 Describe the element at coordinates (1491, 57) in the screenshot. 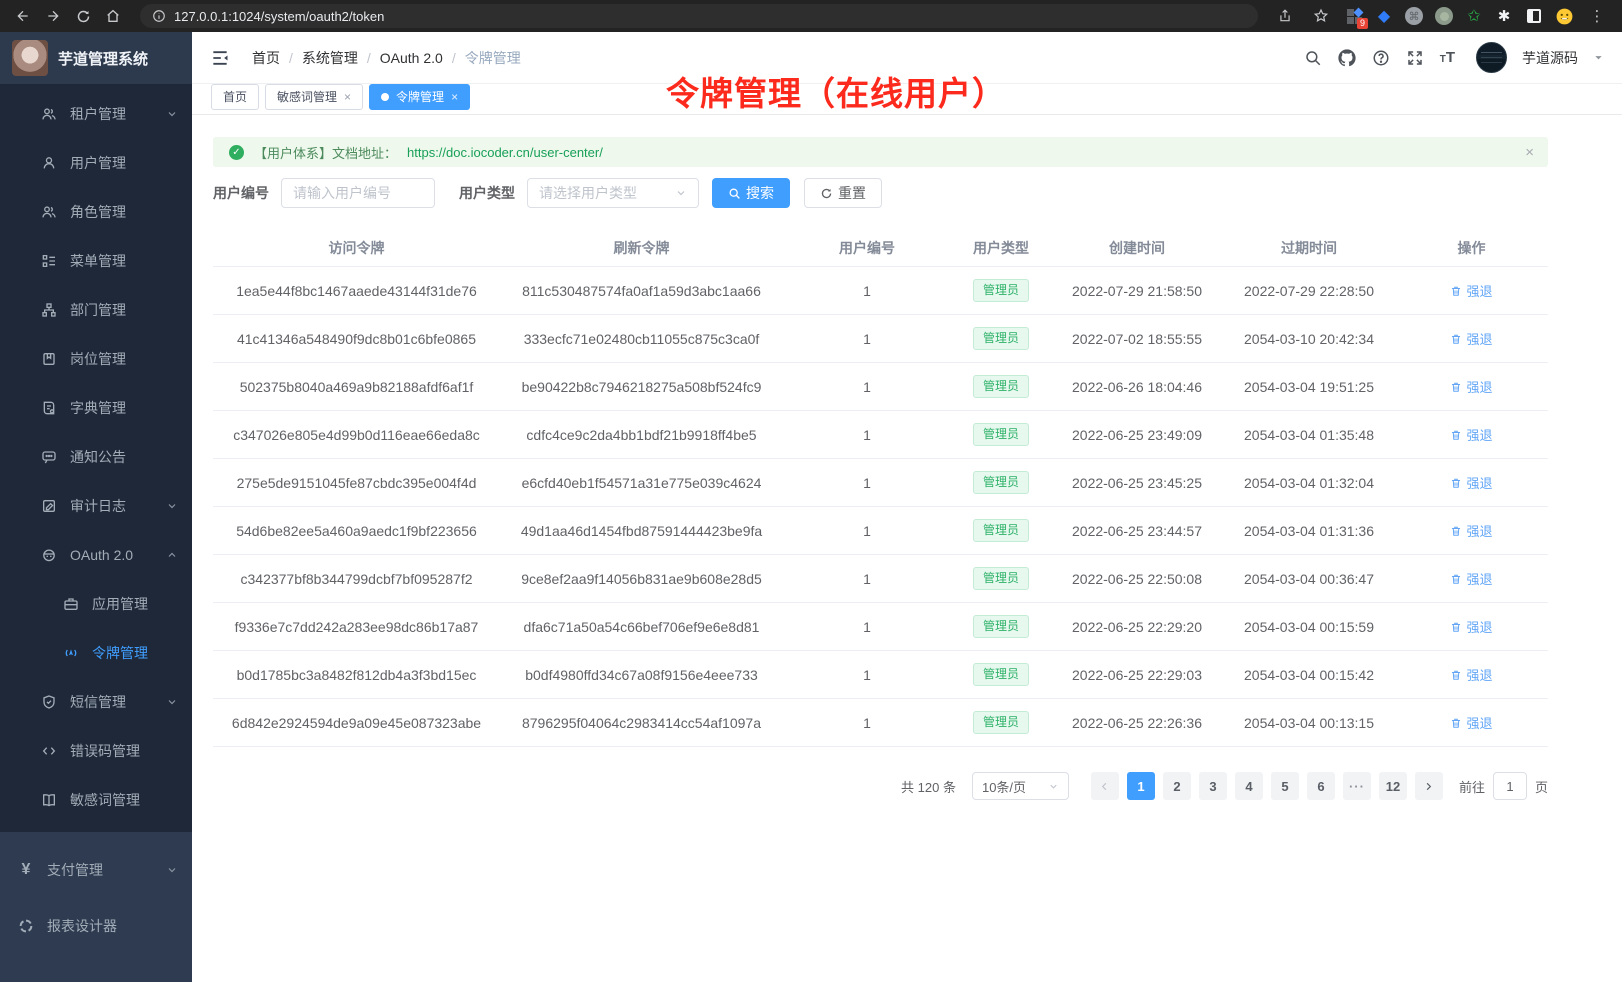

I see `avatar` at that location.